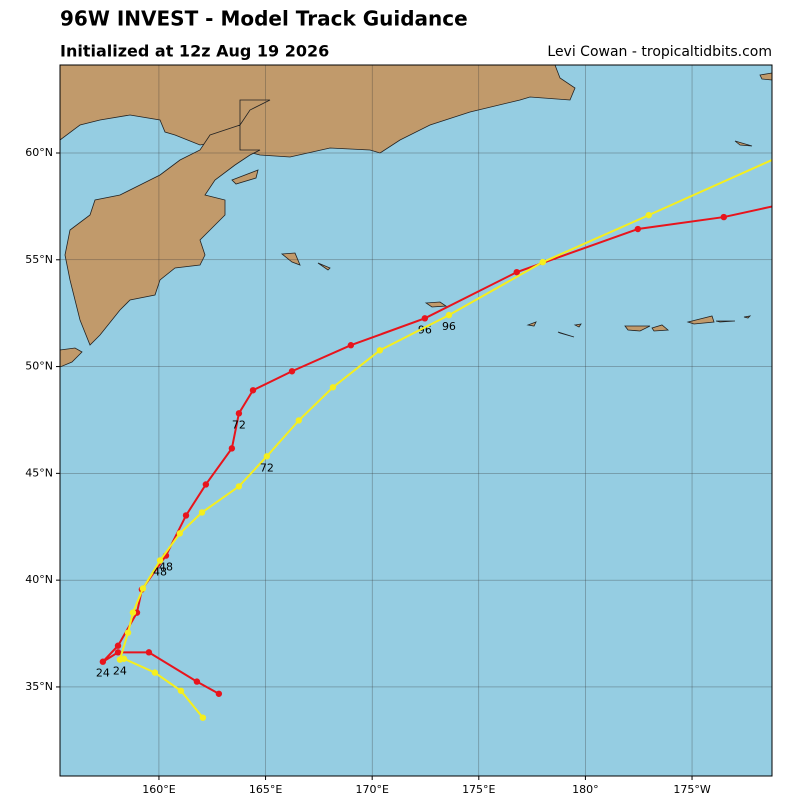 This screenshot has height=804, width=800. Describe the element at coordinates (318, 111) in the screenshot. I see `land-north` at that location.